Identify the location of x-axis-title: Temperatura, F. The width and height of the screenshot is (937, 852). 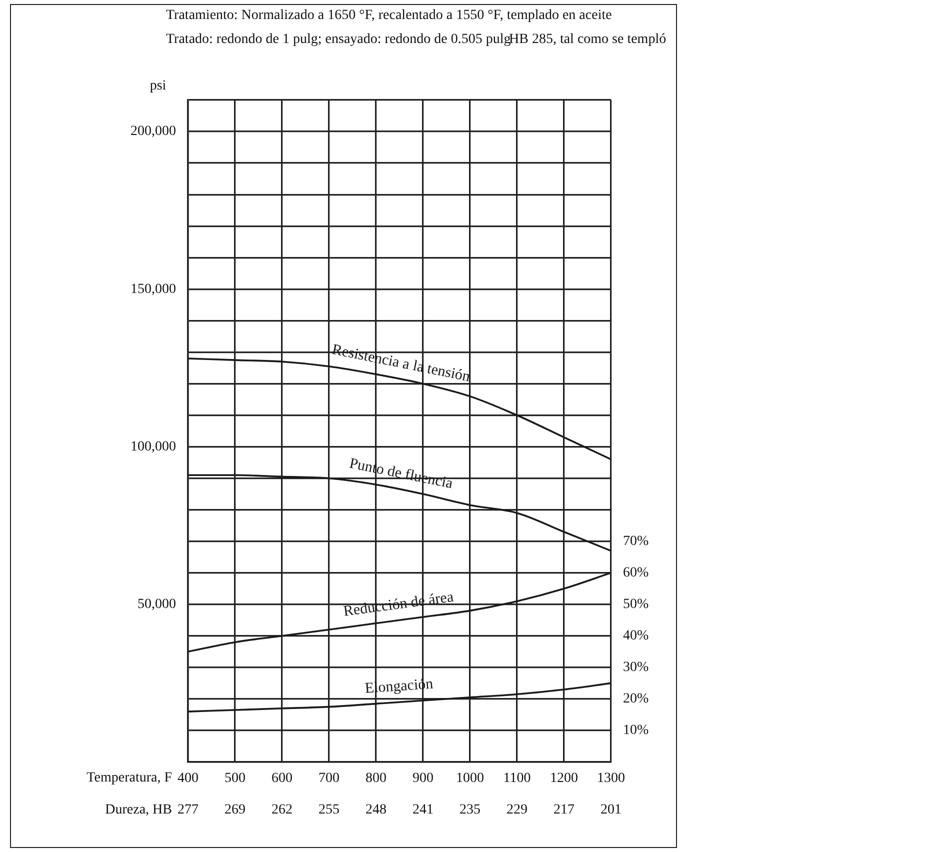
(129, 778).